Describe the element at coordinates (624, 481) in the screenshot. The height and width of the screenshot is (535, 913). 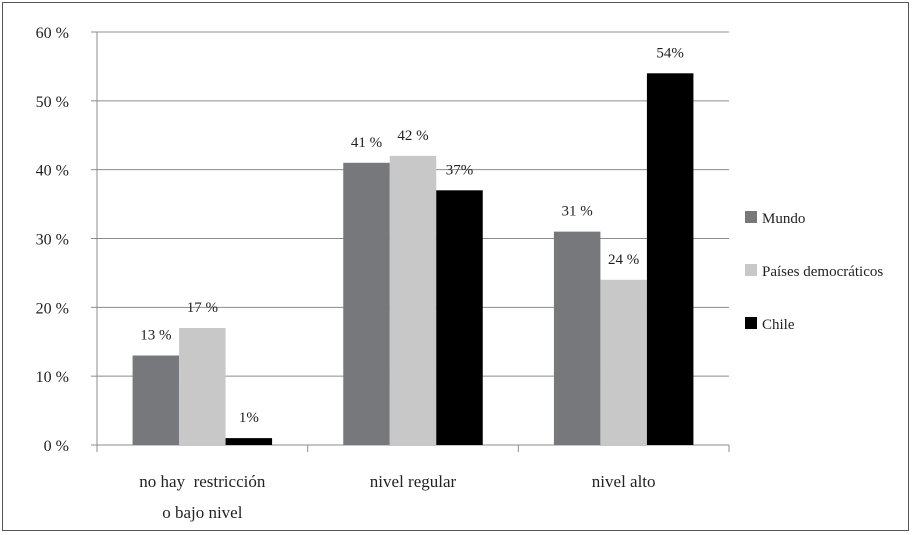
I see `x-category-label: nivel alto` at that location.